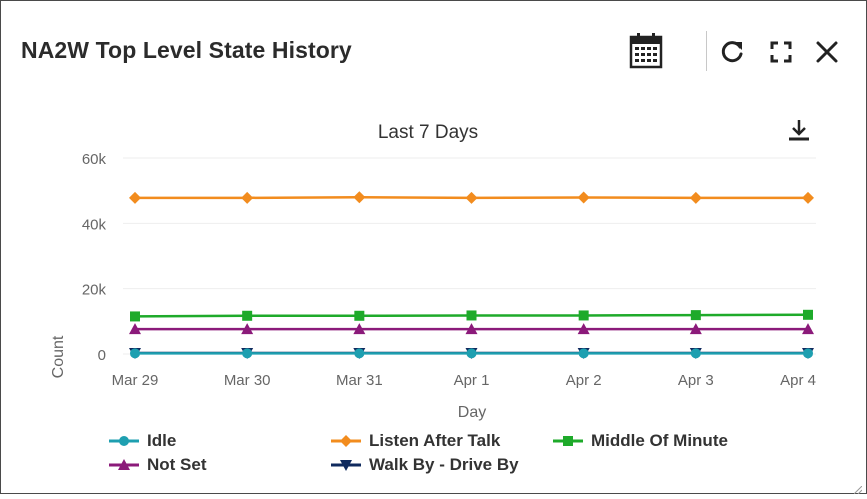 This screenshot has width=867, height=499. I want to click on series-not-set, so click(471, 329).